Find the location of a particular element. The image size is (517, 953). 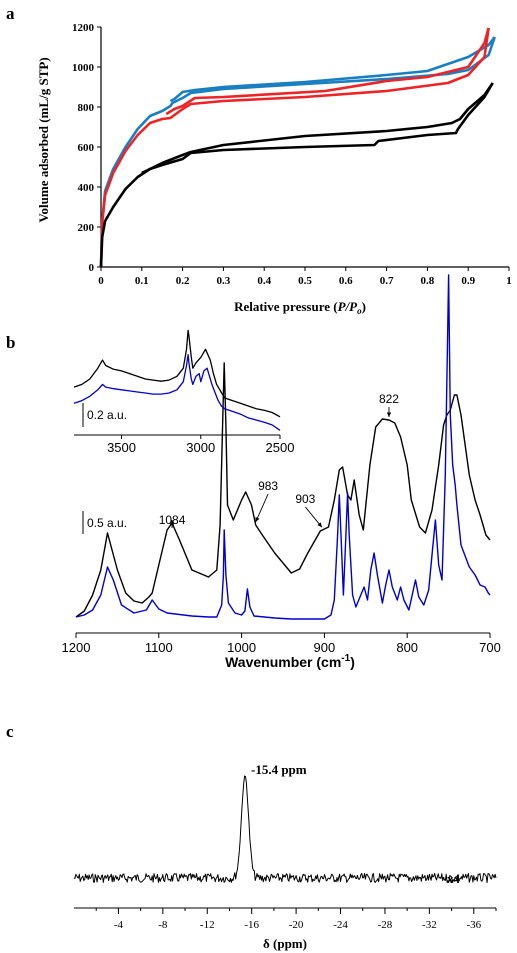

y-tick-label: 1200 is located at coordinates (83, 28).